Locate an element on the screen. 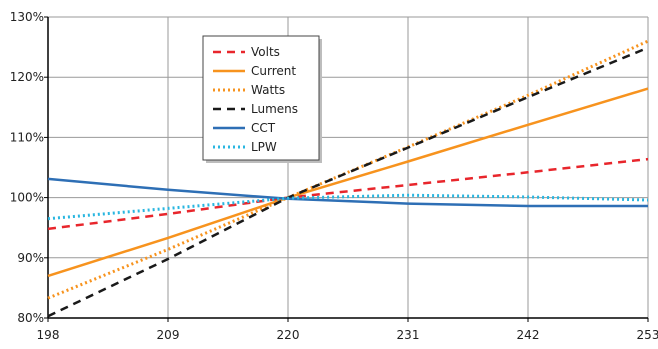 This screenshot has height=349, width=658. x-tick-label: 242 is located at coordinates (528, 335).